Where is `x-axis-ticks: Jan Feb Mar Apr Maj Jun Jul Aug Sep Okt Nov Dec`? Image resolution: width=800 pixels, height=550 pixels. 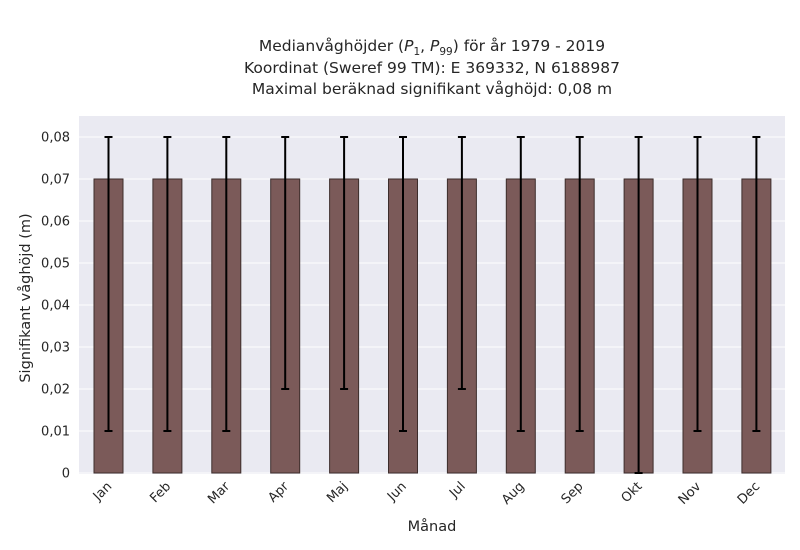 x-axis-ticks: Jan Feb Mar Apr Maj Jun Jul Aug Sep Okt Nov Dec is located at coordinates (426, 493).